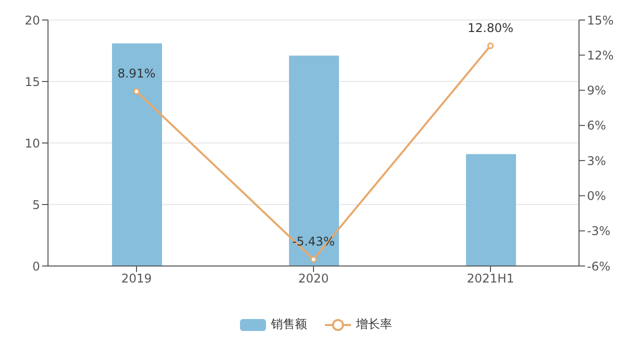  Describe the element at coordinates (36, 205) in the screenshot. I see `y-tick-label: 5` at that location.